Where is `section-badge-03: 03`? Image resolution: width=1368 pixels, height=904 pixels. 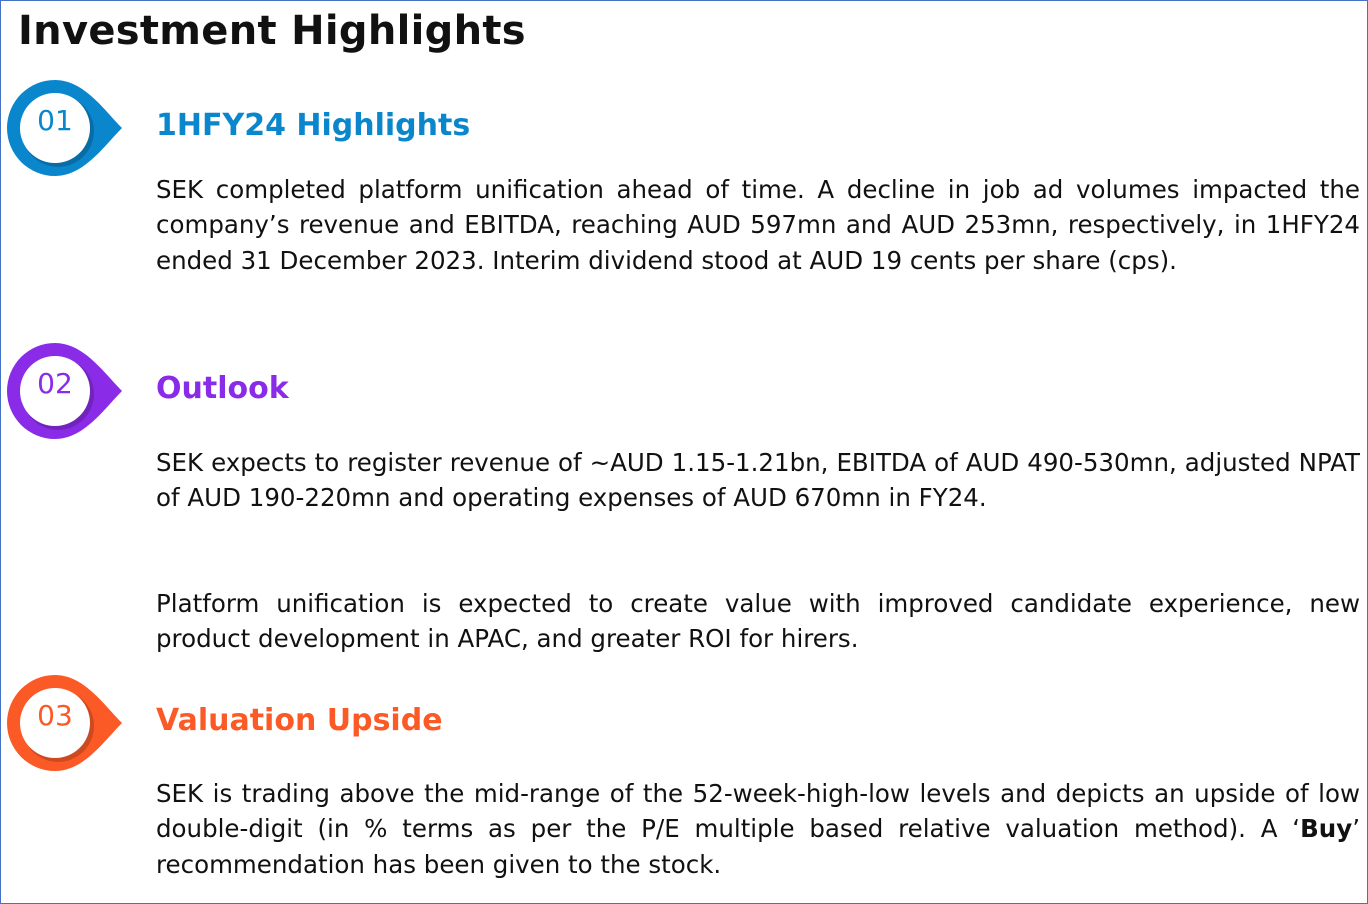
section-badge-03: 03 is located at coordinates (66, 723).